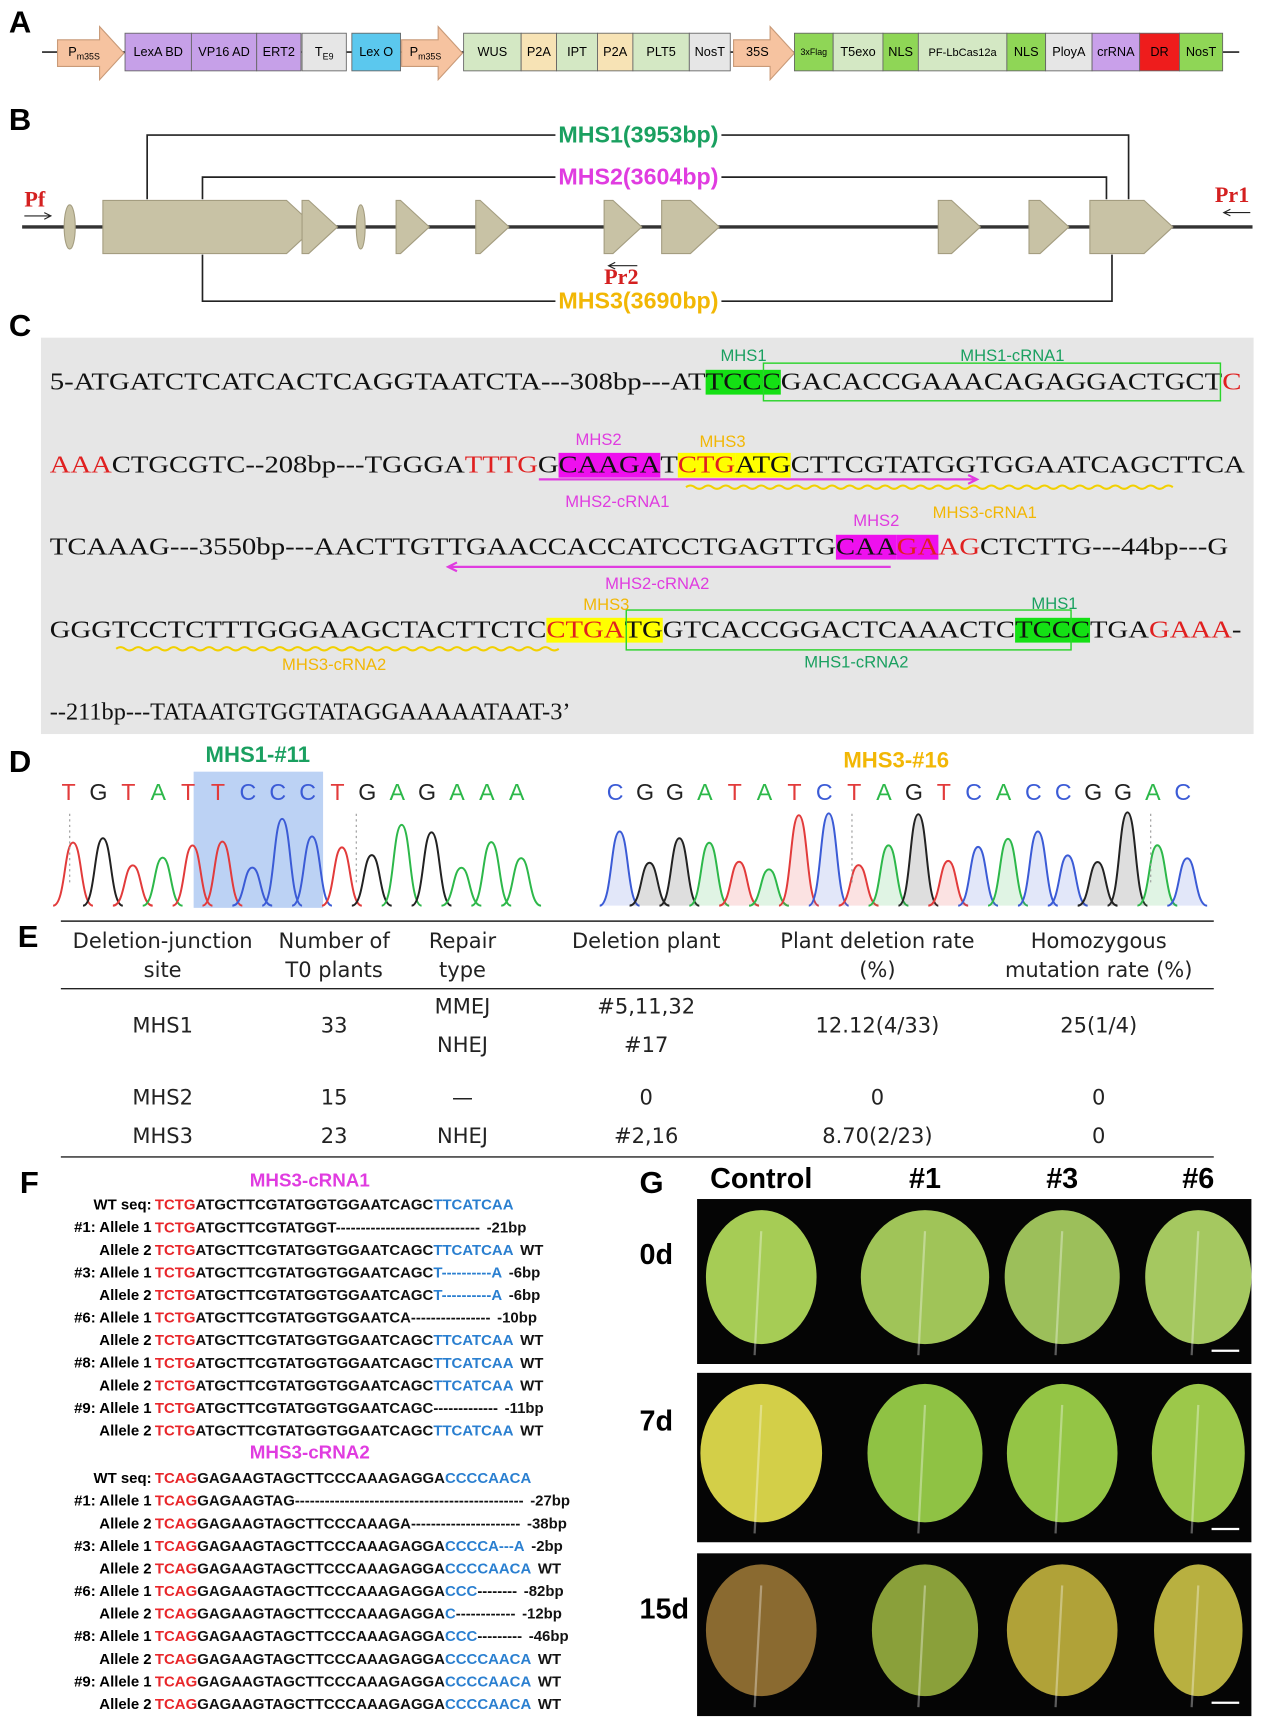  I want to click on highlight, so click(706, 465).